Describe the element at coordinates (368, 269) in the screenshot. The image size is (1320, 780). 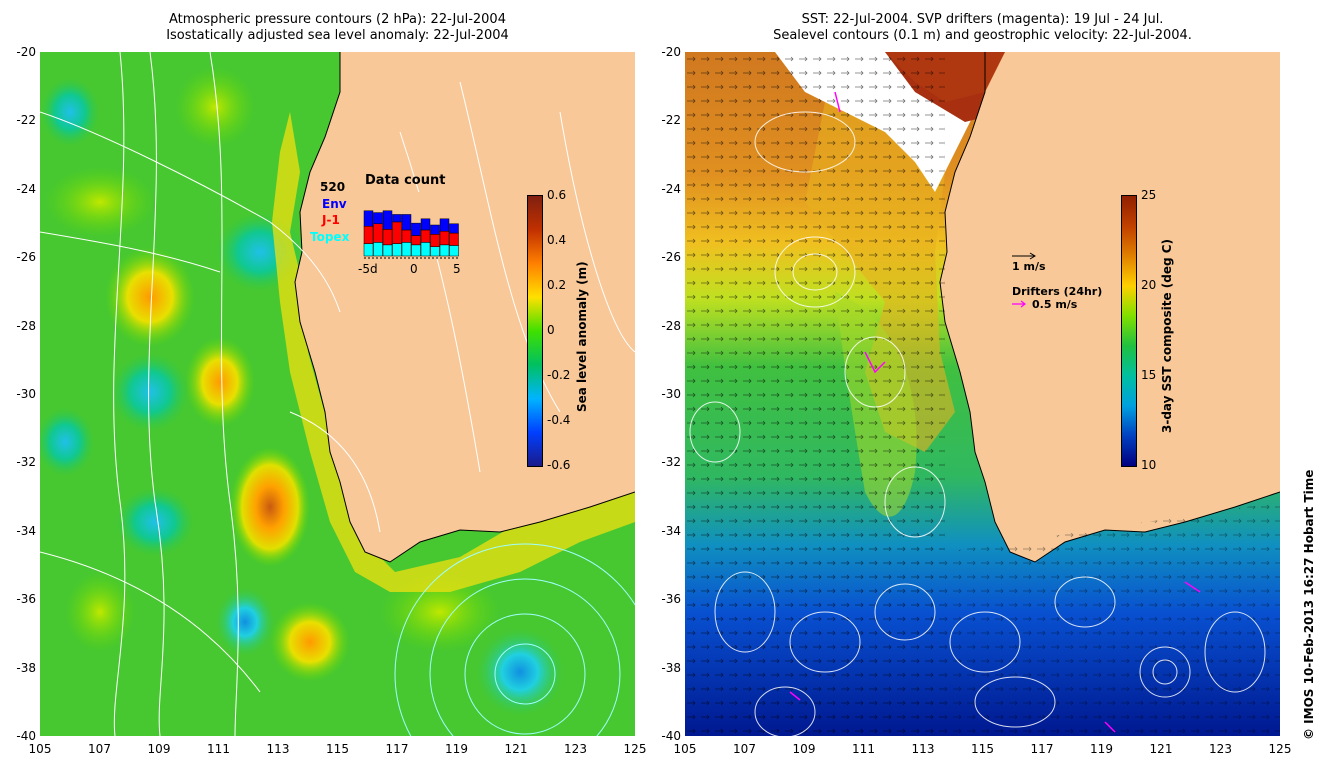
I see `data-count-x-label-start: -5d` at that location.